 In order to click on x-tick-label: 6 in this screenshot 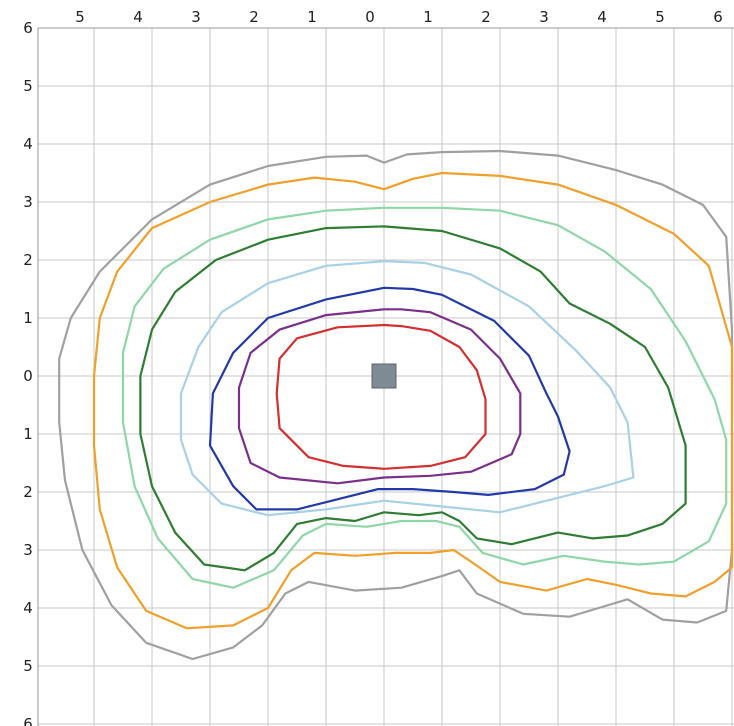, I will do `click(718, 17)`.